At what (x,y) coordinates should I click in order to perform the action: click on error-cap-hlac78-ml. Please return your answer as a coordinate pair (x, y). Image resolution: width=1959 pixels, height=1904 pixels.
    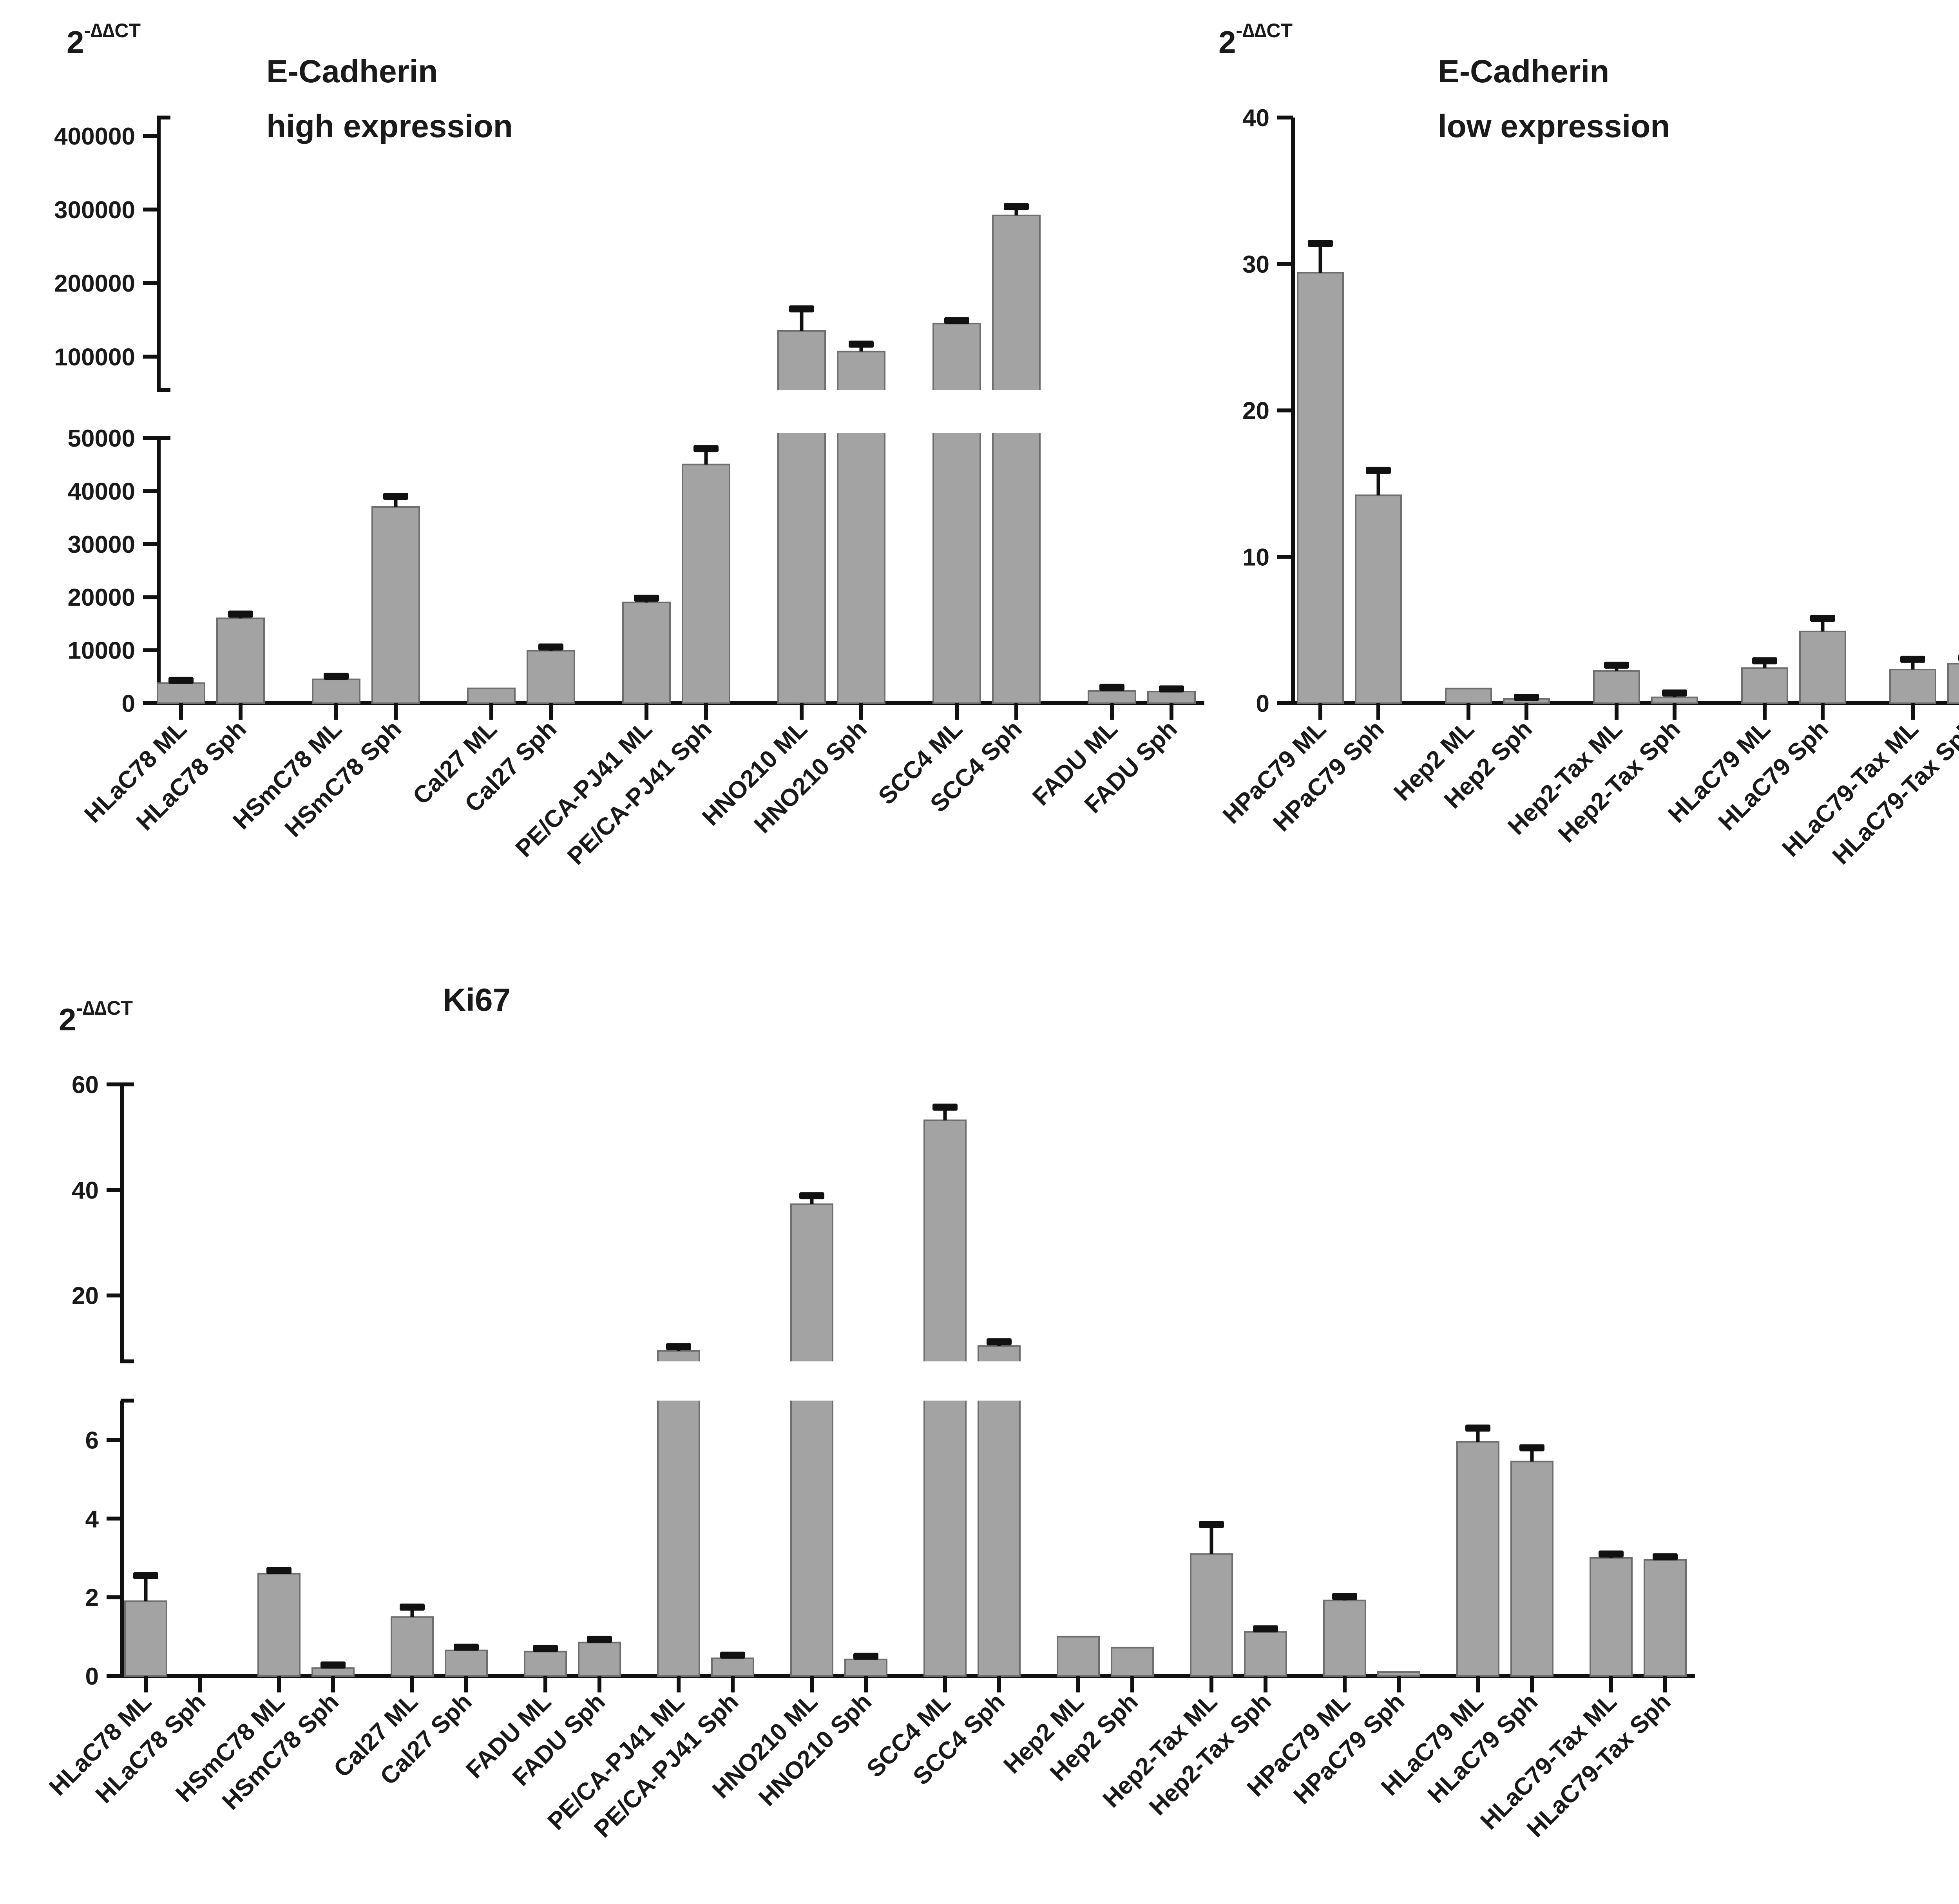
    Looking at the image, I should click on (181, 680).